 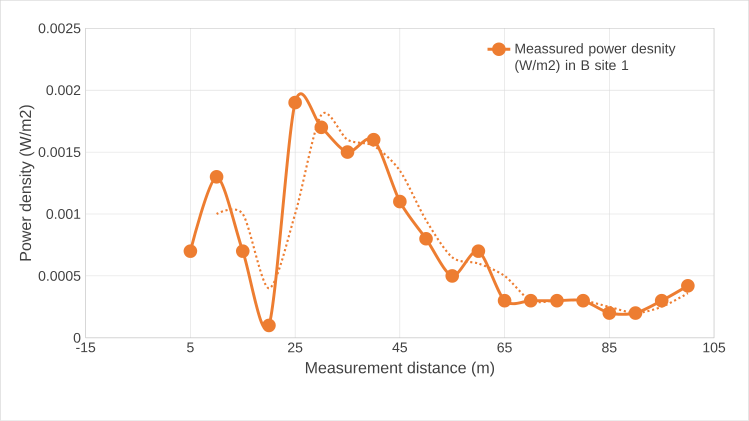 I want to click on y-tick-label: 0.0015, so click(x=59, y=152).